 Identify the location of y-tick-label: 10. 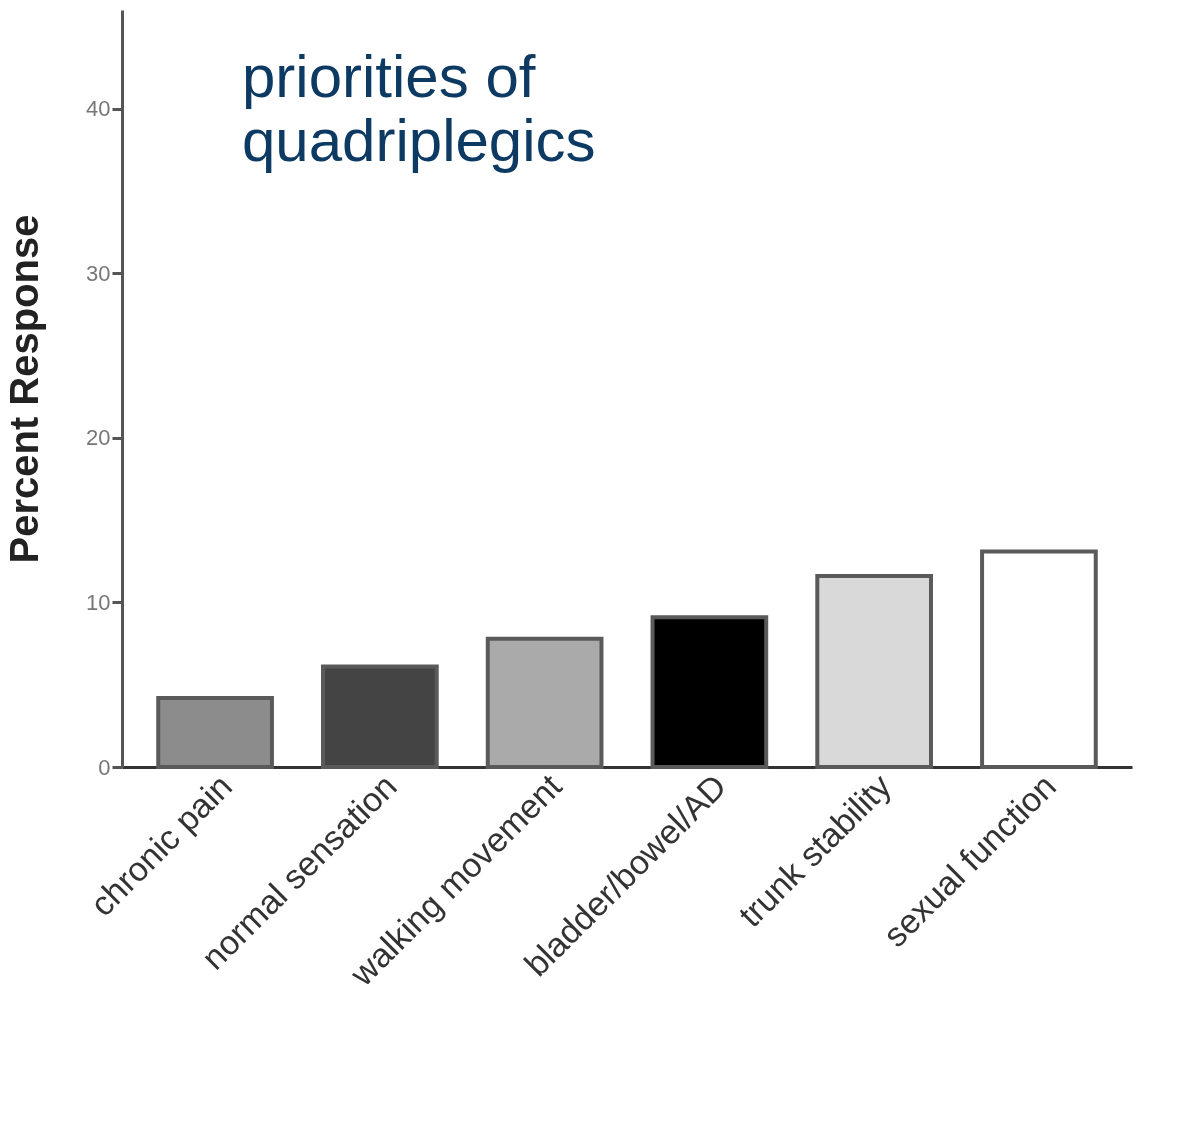
(98, 602).